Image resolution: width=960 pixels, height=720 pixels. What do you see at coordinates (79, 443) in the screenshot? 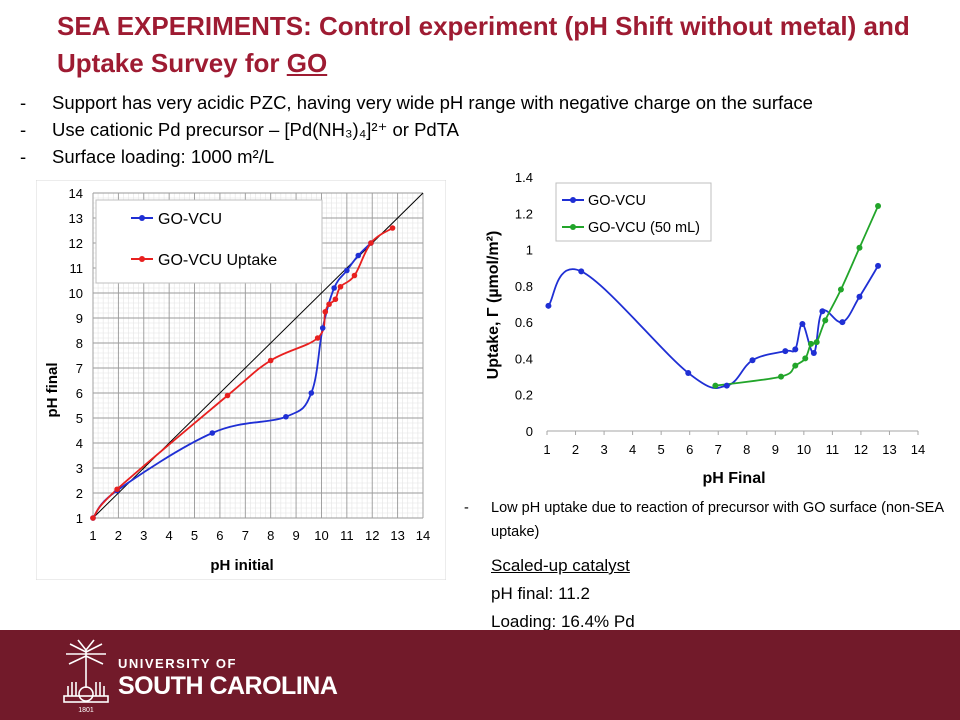
I see `y-tick-label: 4` at bounding box center [79, 443].